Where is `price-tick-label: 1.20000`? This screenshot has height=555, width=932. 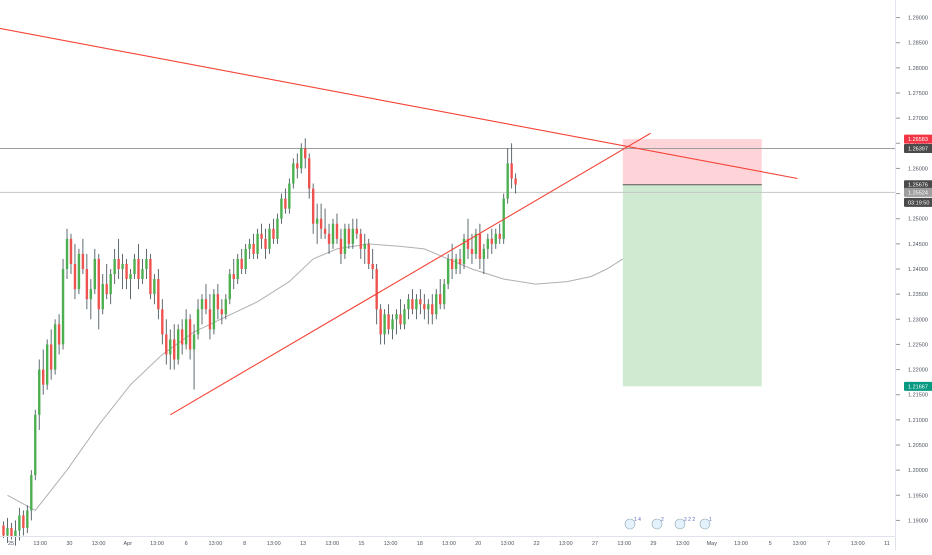
price-tick-label: 1.20000 is located at coordinates (918, 471).